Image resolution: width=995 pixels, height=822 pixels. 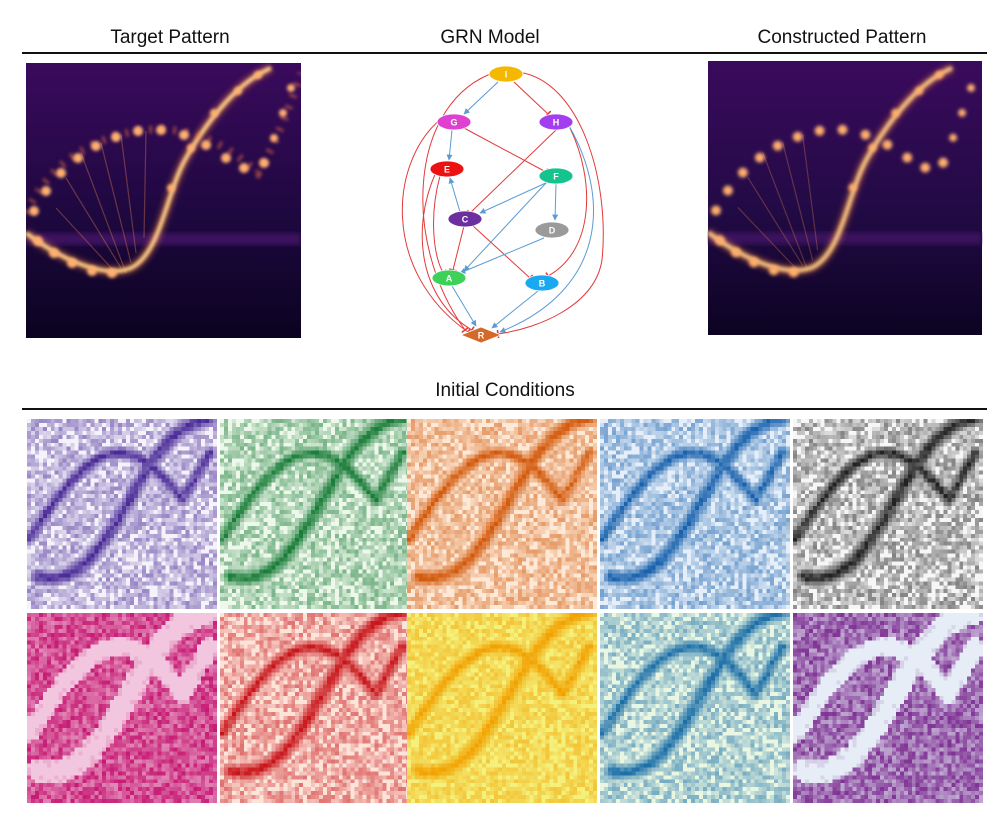 What do you see at coordinates (502, 708) in the screenshot?
I see `initial-condition-yellow-orange` at bounding box center [502, 708].